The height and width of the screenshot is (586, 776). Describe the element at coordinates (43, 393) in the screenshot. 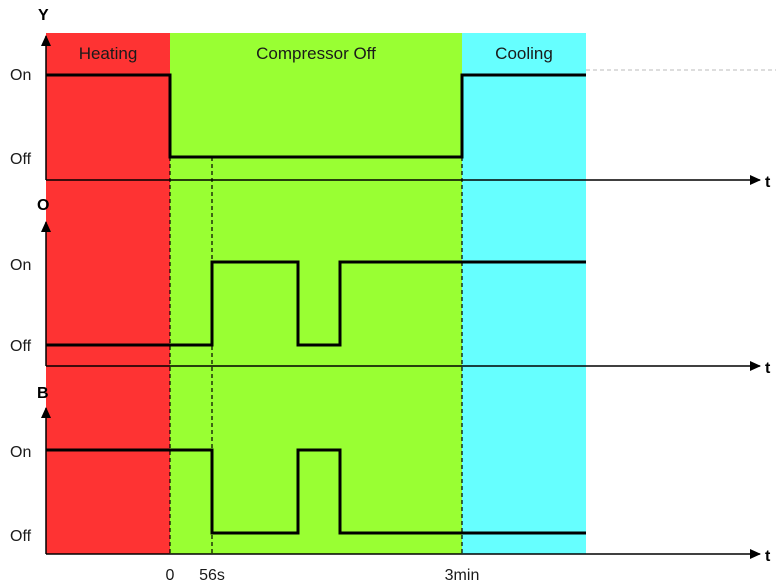

I see `b-axis-label: B` at that location.